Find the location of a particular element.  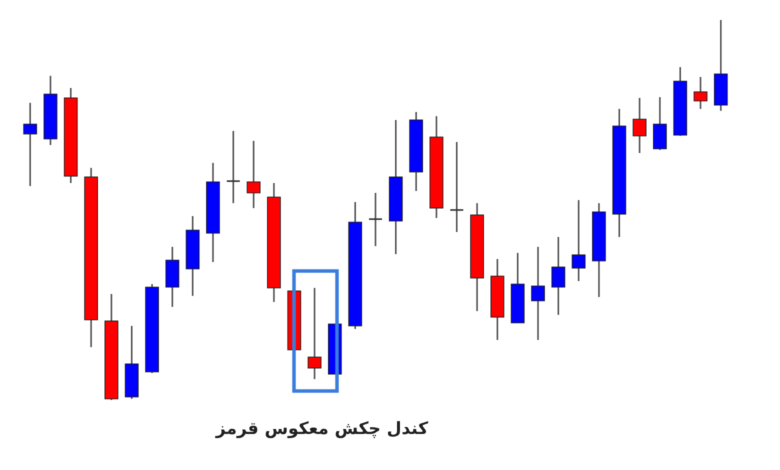

text: کندل چکش معکوس قرمز is located at coordinates (321, 429).